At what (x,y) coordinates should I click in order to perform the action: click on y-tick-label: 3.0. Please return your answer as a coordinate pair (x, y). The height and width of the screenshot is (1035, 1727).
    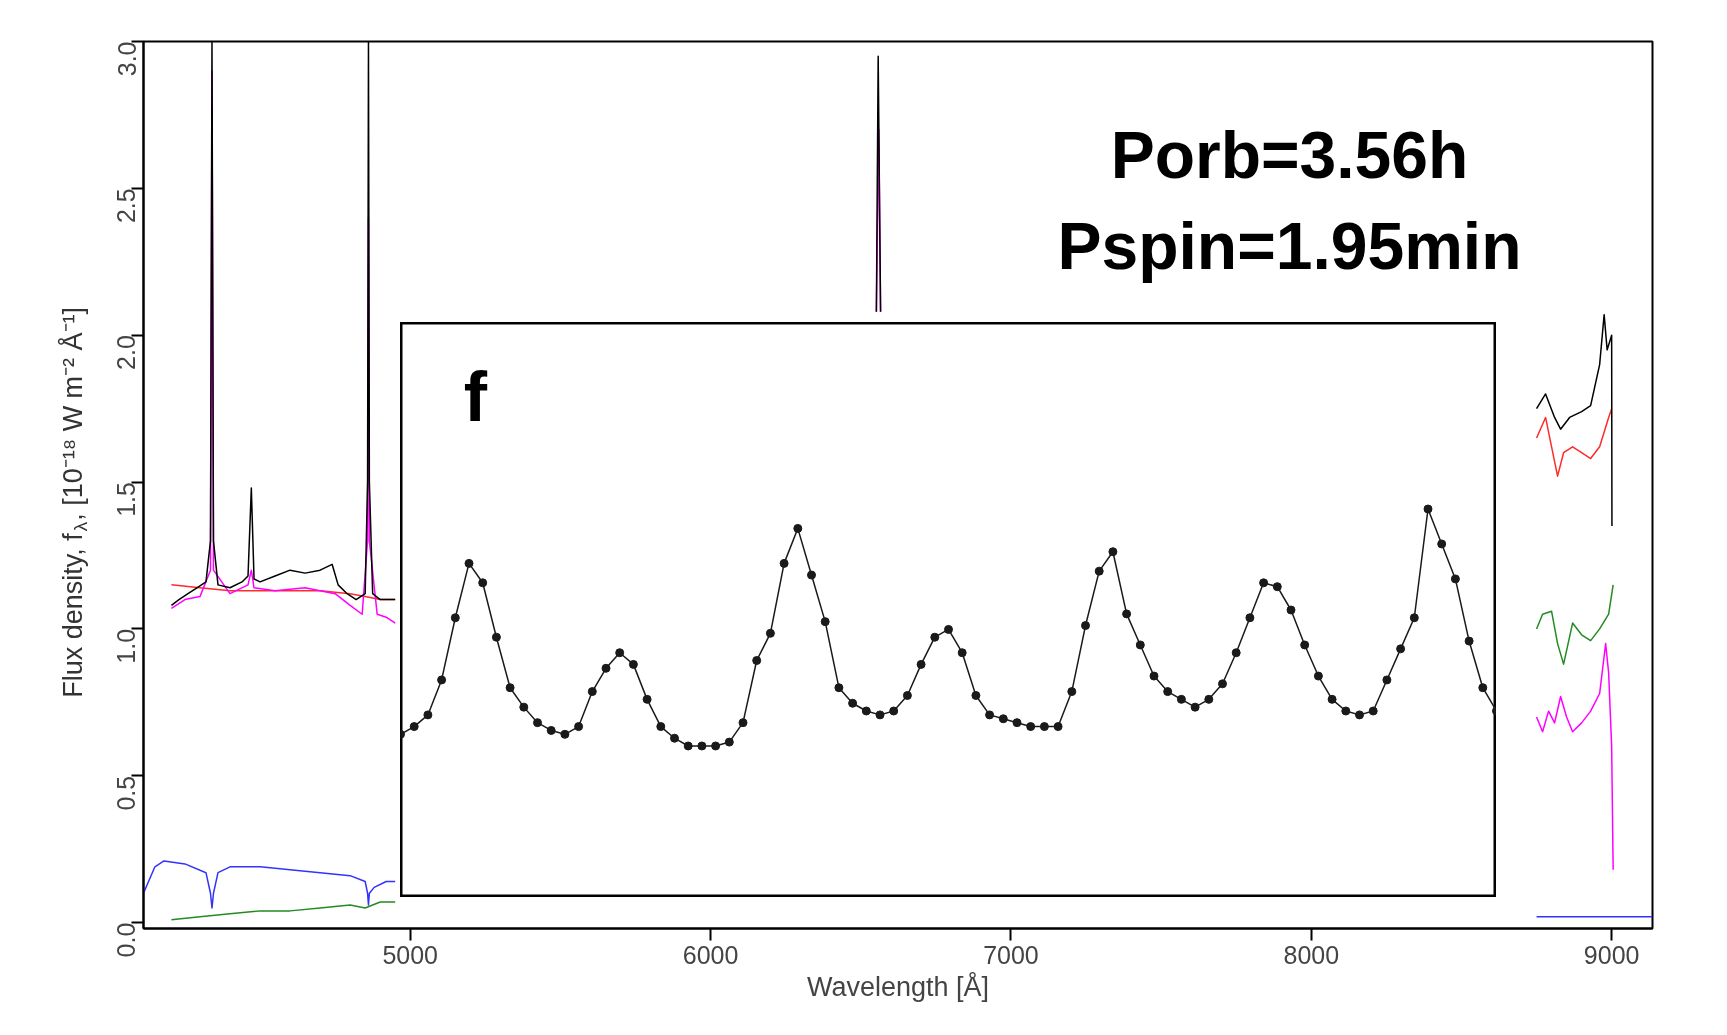
    Looking at the image, I should click on (126, 59).